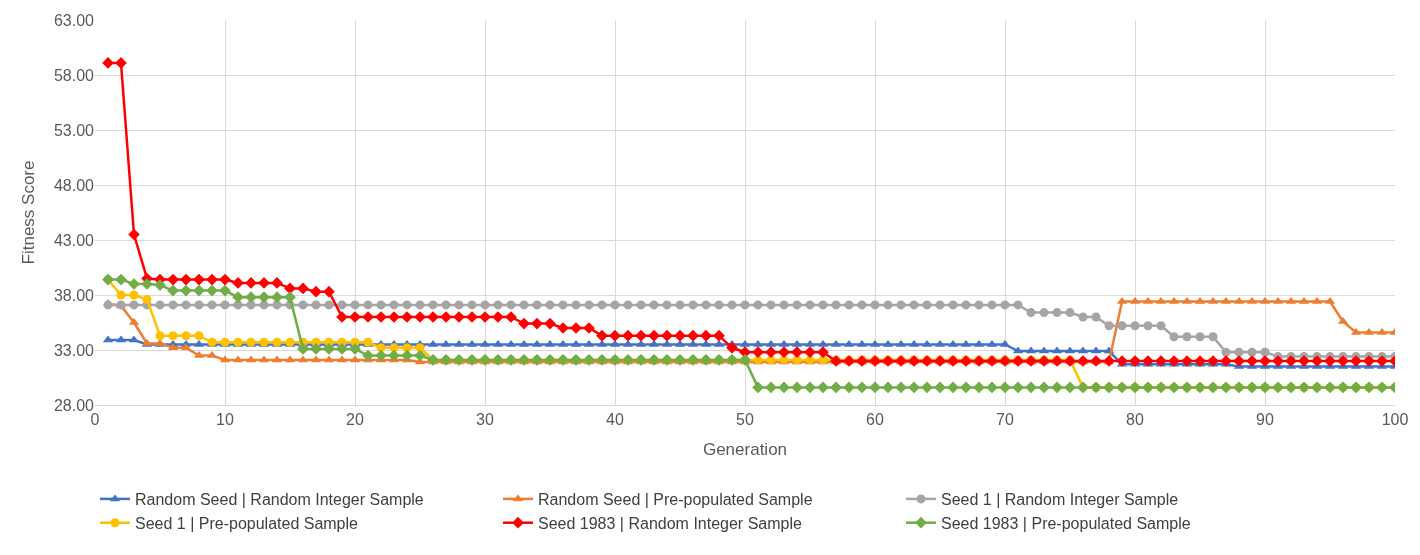 Image resolution: width=1420 pixels, height=555 pixels. What do you see at coordinates (1395, 420) in the screenshot?
I see `x-tick-label: 100` at bounding box center [1395, 420].